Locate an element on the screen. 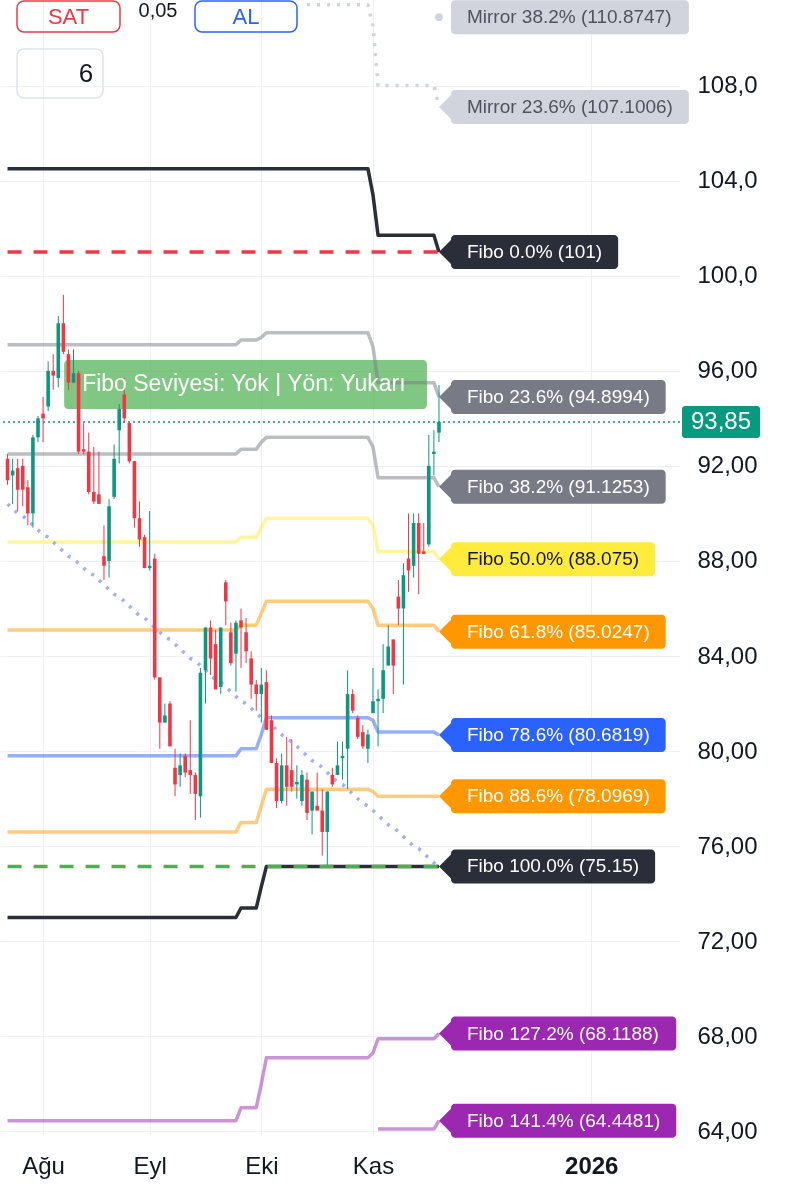 The height and width of the screenshot is (1200, 787). legend-label: Fibo 141.4% (64.4481) is located at coordinates (563, 1120).